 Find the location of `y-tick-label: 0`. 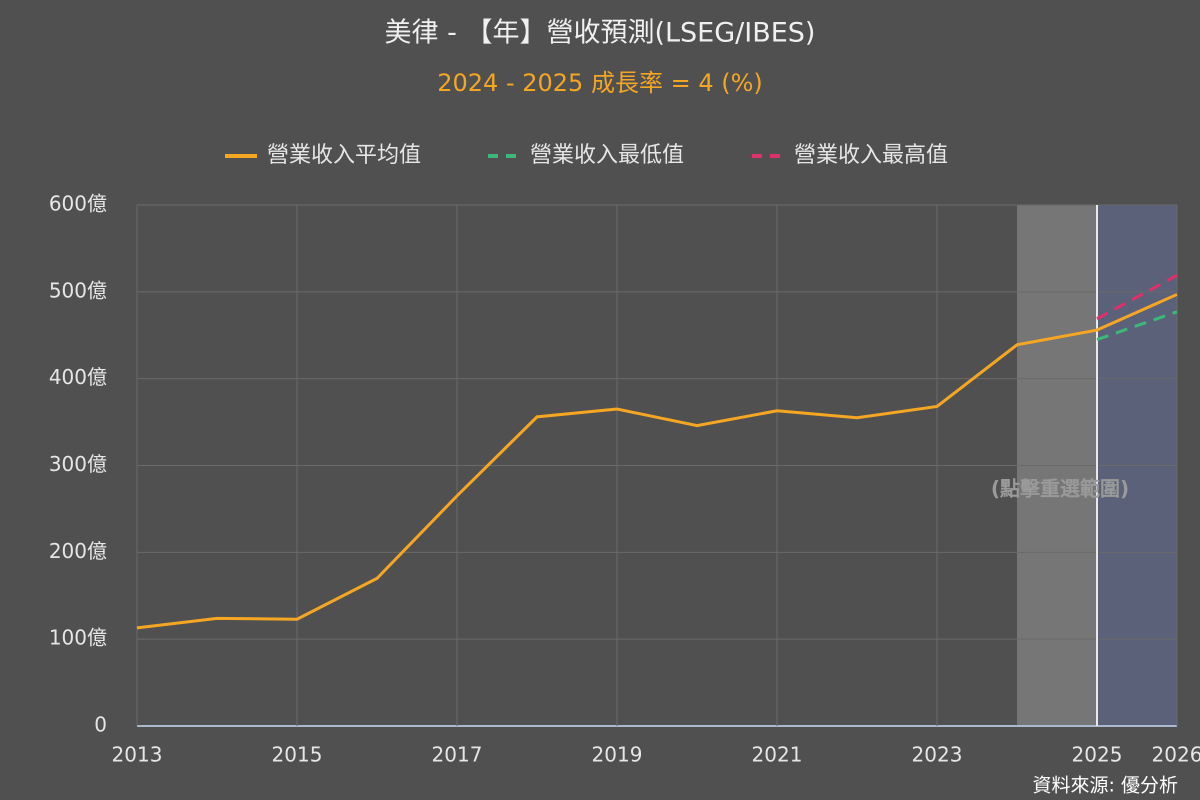

y-tick-label: 0 is located at coordinates (100, 725).